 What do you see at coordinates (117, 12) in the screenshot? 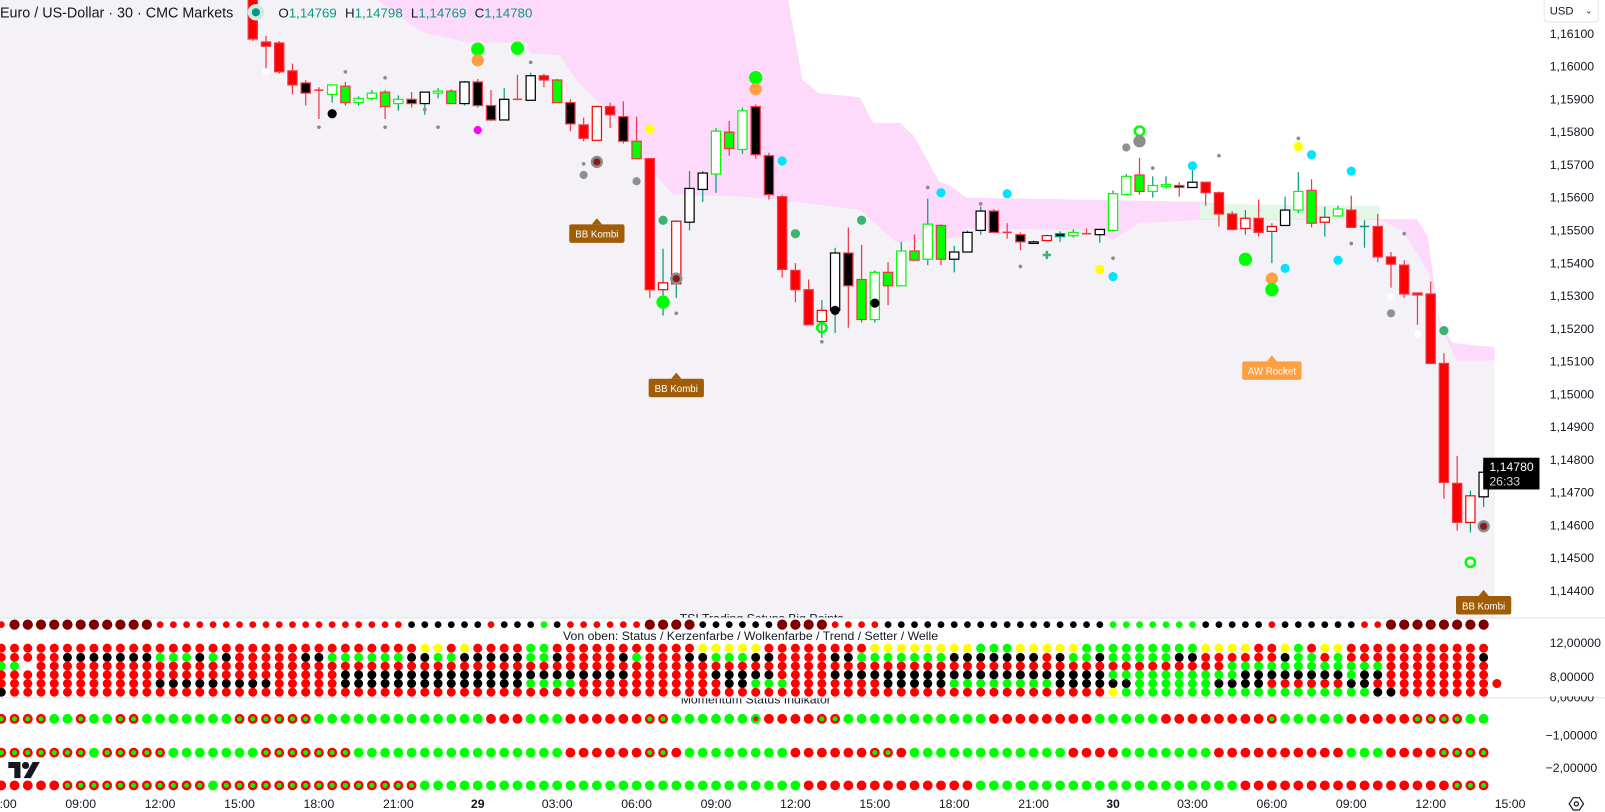
I see `symbol-title: Euro / US-Dollar · 30 · CMC Markets` at bounding box center [117, 12].